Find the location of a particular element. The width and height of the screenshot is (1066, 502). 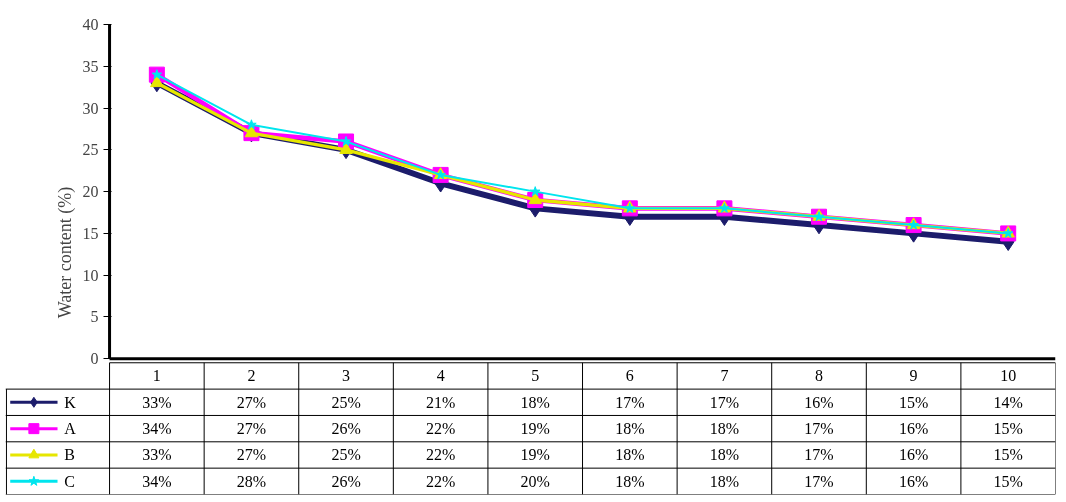

y-axis-title: Water content (%) is located at coordinates (65, 252).